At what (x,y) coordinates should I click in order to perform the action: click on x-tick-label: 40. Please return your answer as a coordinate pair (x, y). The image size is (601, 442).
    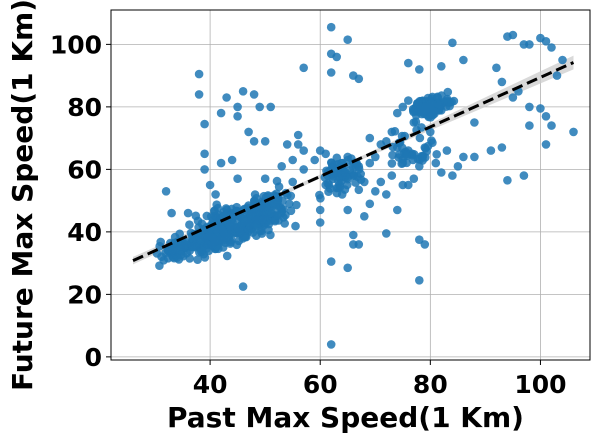
    Looking at the image, I should click on (210, 384).